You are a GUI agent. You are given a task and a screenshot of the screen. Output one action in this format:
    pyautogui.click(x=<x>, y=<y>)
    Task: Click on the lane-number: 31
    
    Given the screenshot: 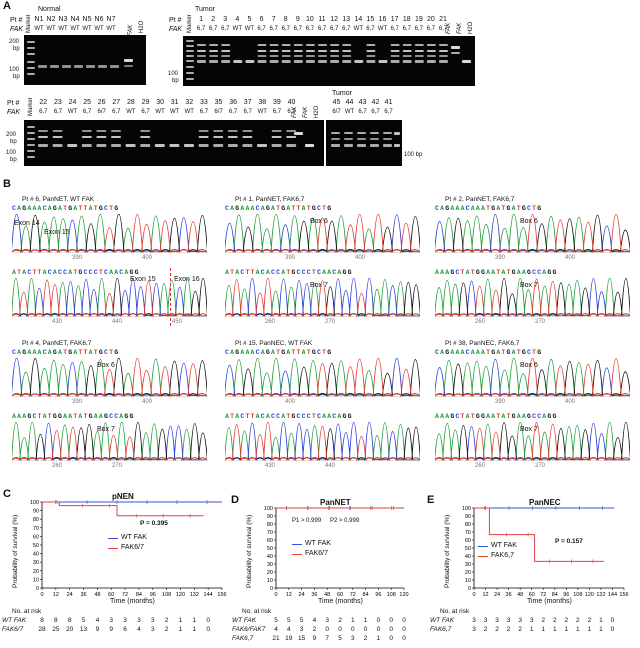 What is the action you would take?
    pyautogui.click(x=174, y=102)
    